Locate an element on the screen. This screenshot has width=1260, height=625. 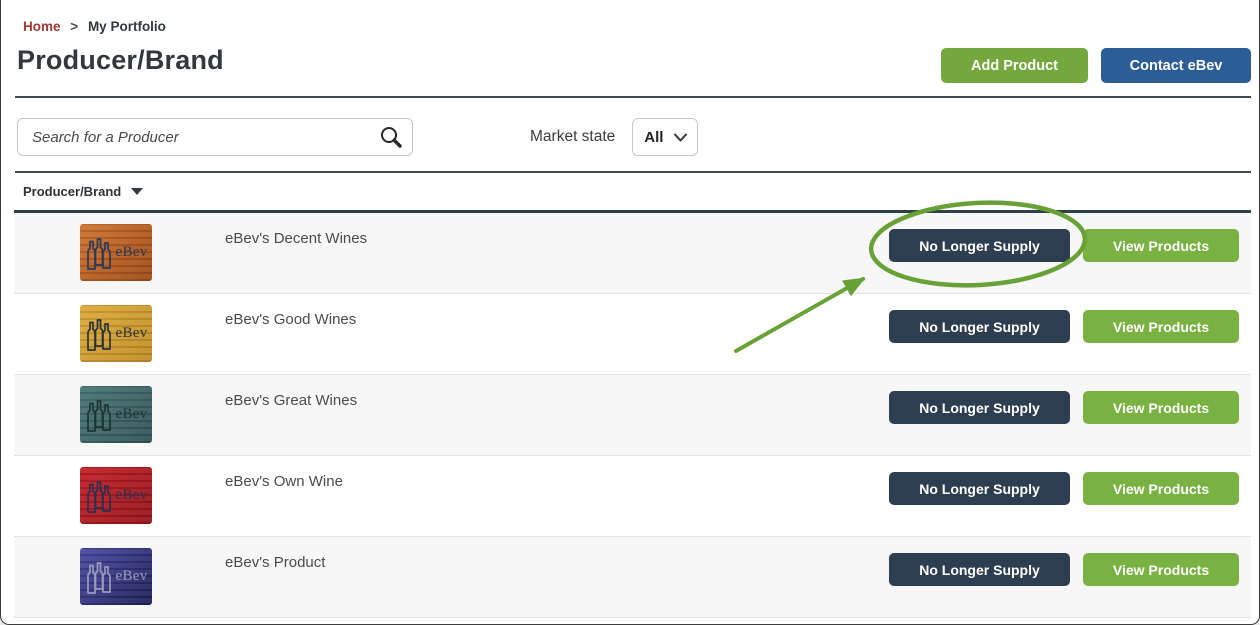
producer-name: eBev's Good Wines is located at coordinates (291, 319).